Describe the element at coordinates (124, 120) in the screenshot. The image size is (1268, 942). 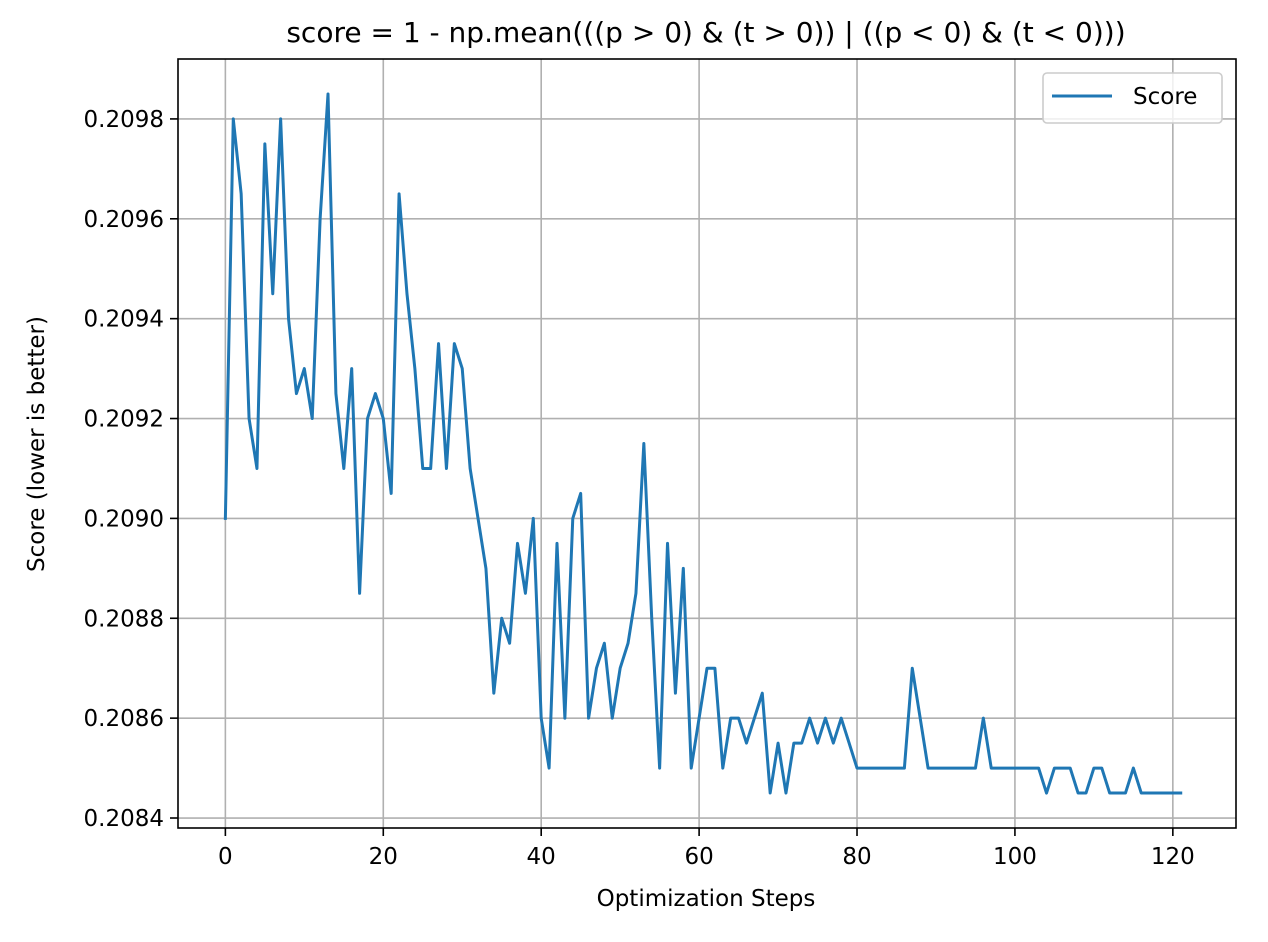
I see `y-tick-label: 0.2098` at that location.